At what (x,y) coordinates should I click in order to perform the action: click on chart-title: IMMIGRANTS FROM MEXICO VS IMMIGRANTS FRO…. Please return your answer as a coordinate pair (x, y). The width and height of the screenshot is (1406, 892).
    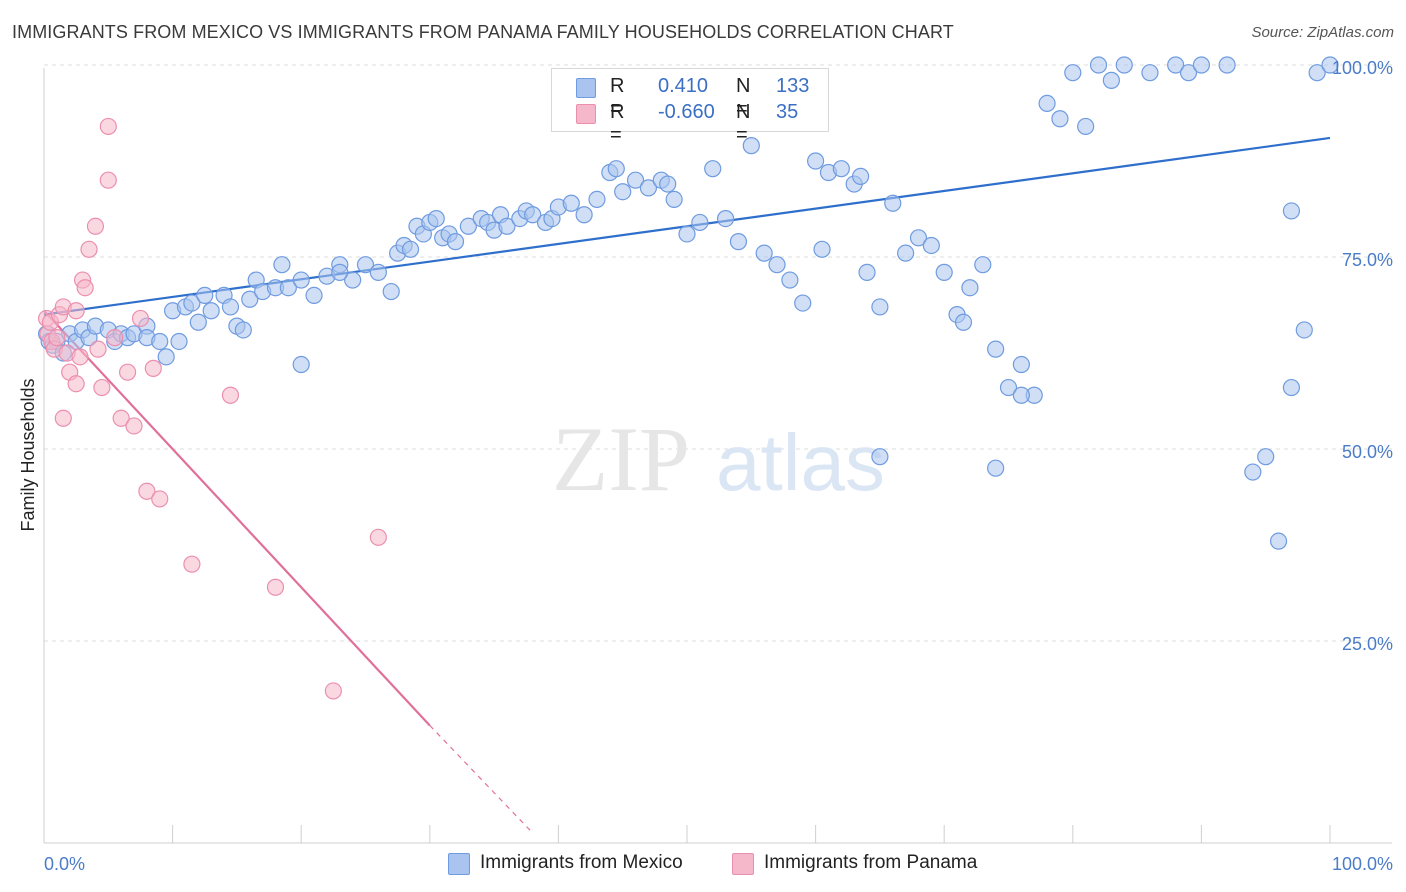
    Looking at the image, I should click on (483, 32).